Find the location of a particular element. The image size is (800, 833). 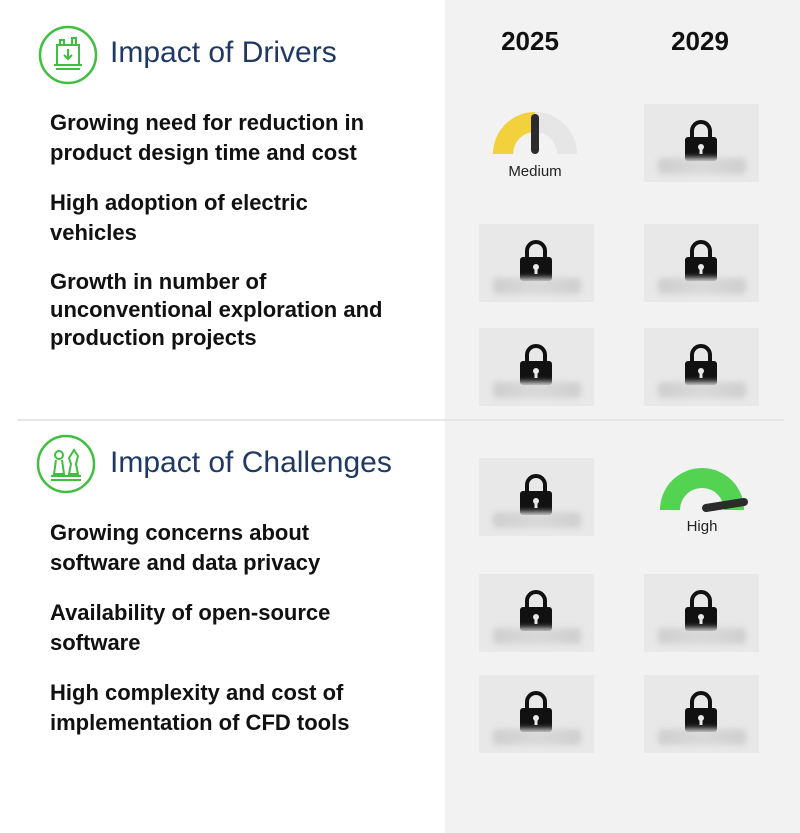

challenge-item-2: Availability of open-source software is located at coordinates (190, 627).